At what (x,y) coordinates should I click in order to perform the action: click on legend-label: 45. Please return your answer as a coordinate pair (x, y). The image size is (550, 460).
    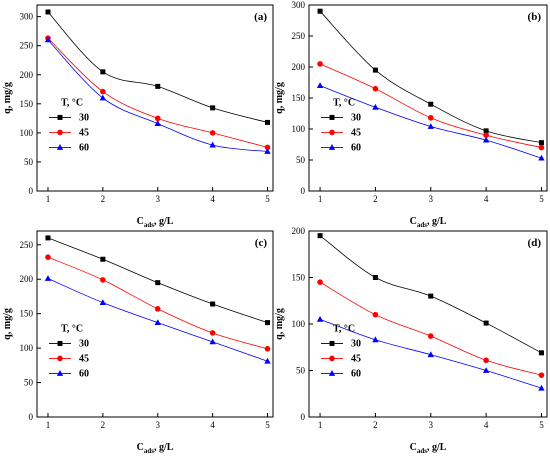
    Looking at the image, I should click on (356, 358).